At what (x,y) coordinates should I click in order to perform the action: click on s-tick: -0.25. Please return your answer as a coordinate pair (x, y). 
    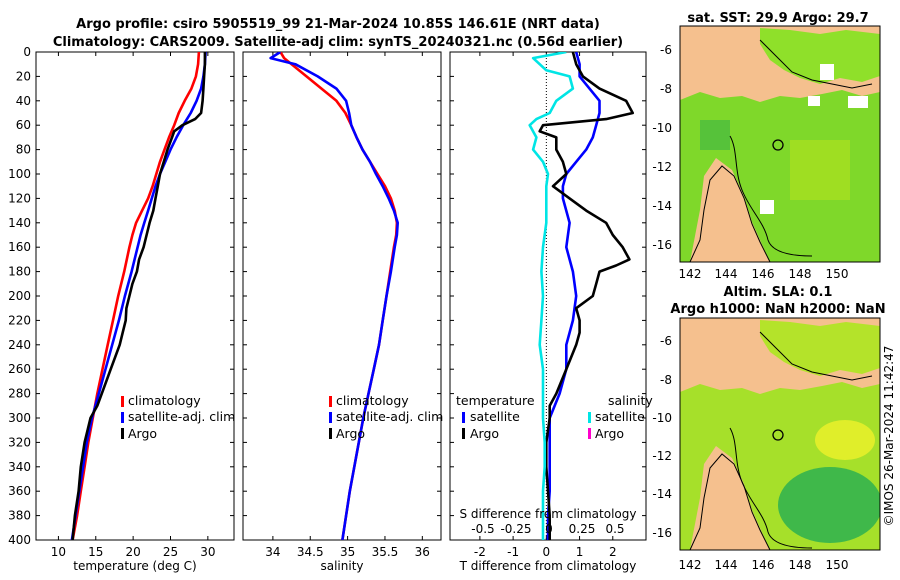
    Looking at the image, I should click on (515, 529).